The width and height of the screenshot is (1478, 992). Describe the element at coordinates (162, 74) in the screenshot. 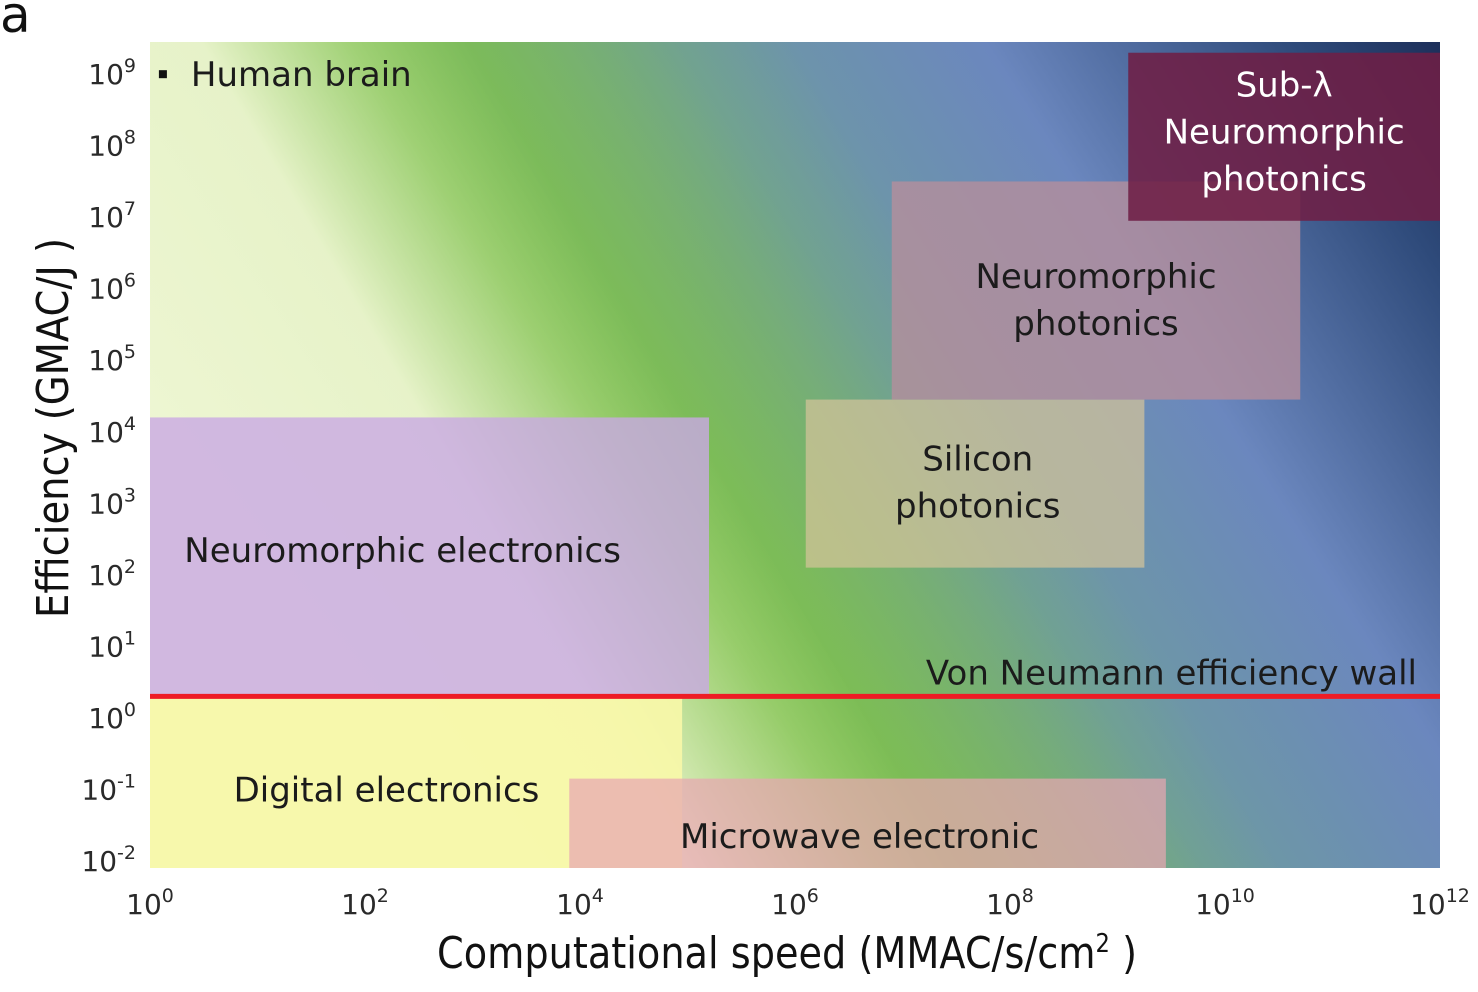

I see `human-brain-marker` at that location.